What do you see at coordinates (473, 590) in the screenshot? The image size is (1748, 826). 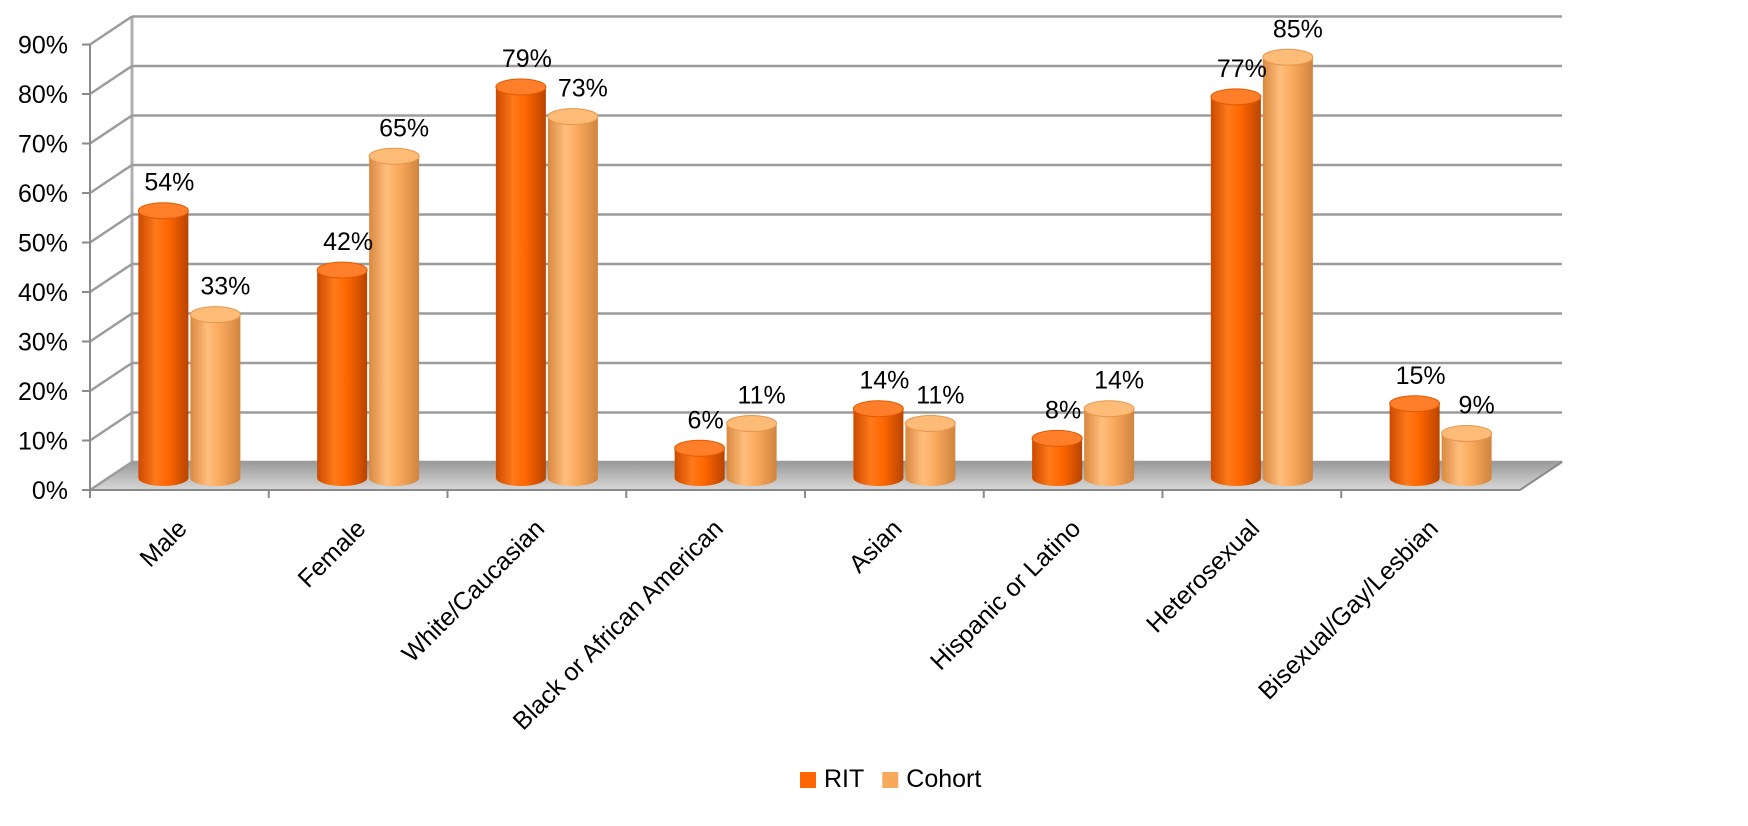 I see `x-tick-label: White/Caucasian` at bounding box center [473, 590].